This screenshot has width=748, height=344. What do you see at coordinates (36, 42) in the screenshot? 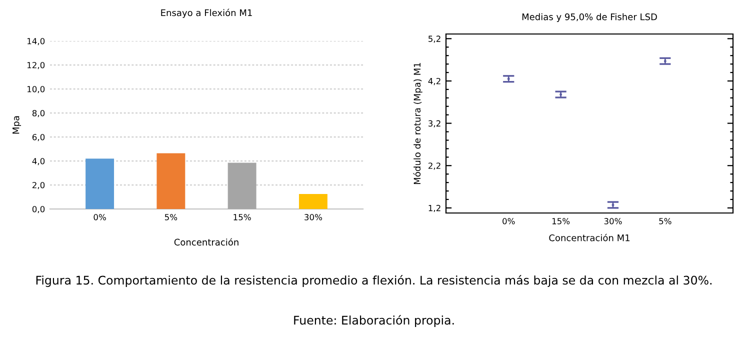
I see `y-tick-label: 14,0` at bounding box center [36, 42].